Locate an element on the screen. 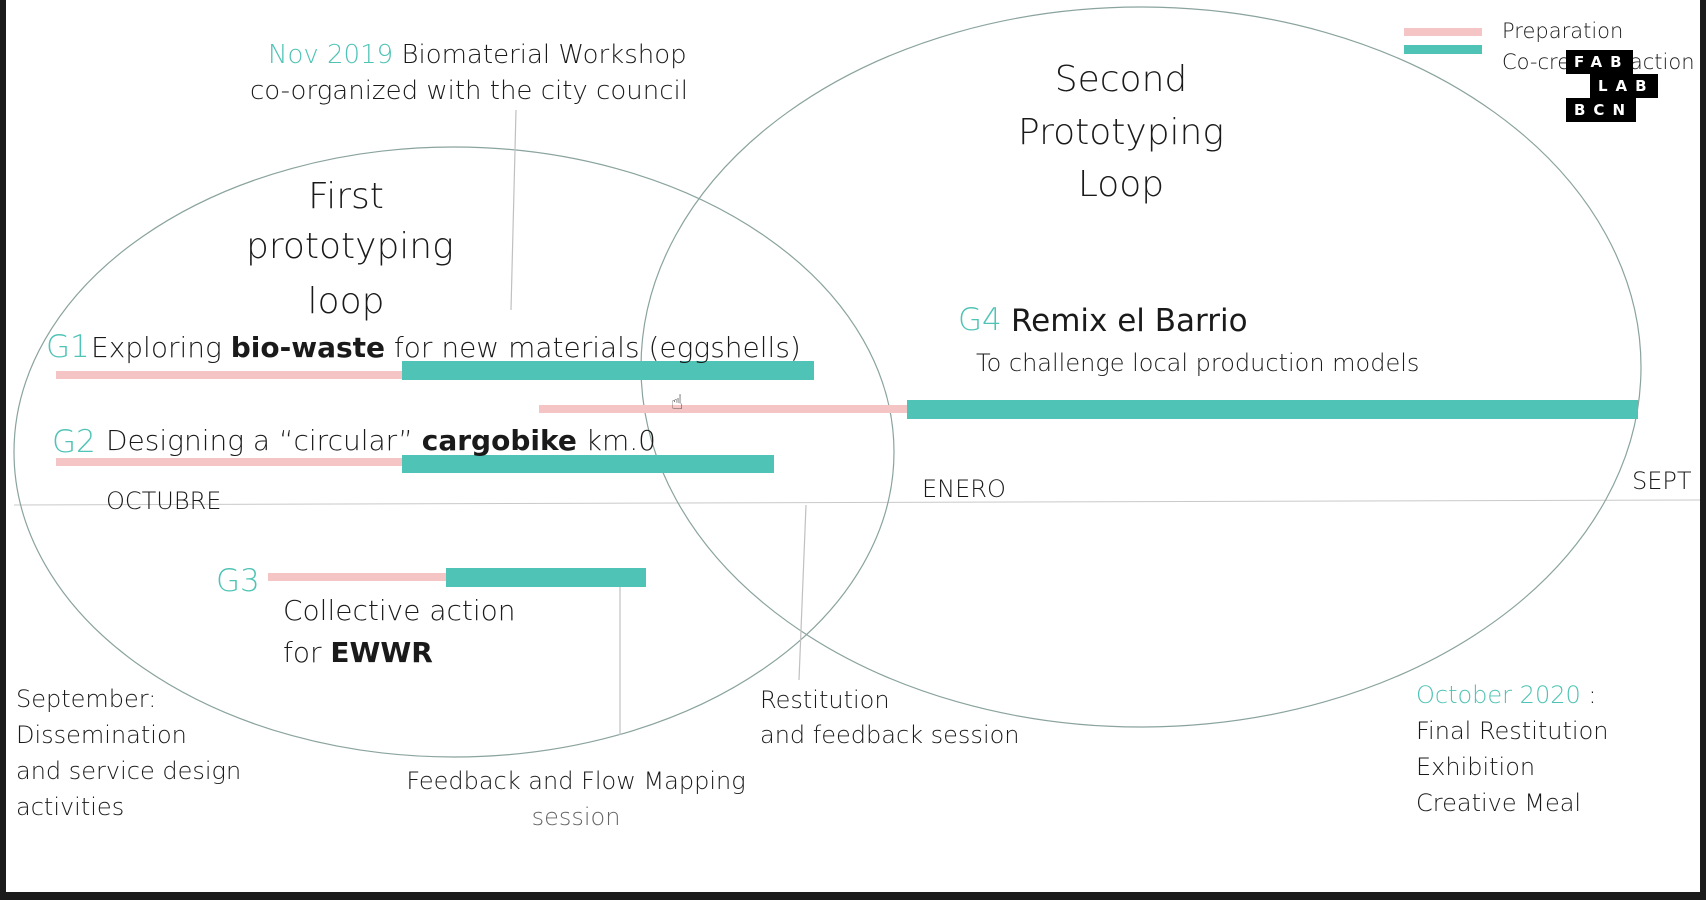  workshop-line-1: Nov 2019 Biomaterial Workshop is located at coordinates (477, 55).